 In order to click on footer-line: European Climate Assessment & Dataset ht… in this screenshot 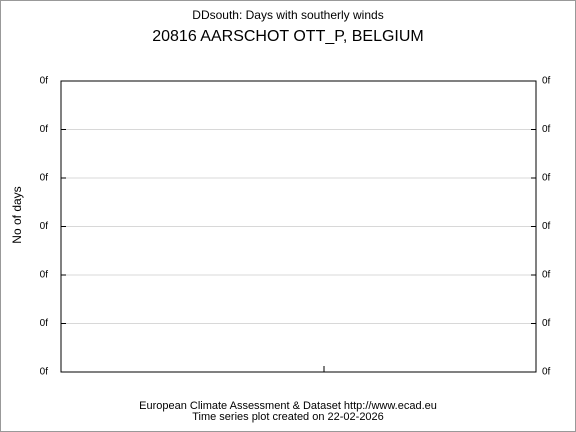, I will do `click(288, 406)`.